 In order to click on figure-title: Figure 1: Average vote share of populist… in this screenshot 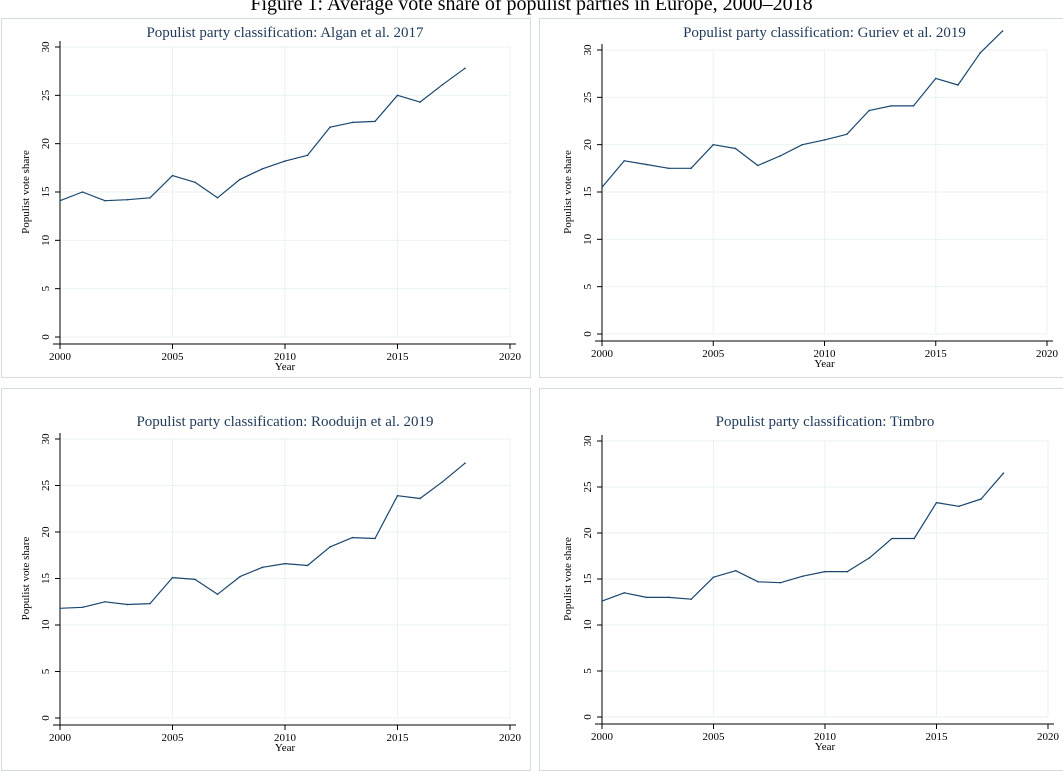, I will do `click(531, 7)`.